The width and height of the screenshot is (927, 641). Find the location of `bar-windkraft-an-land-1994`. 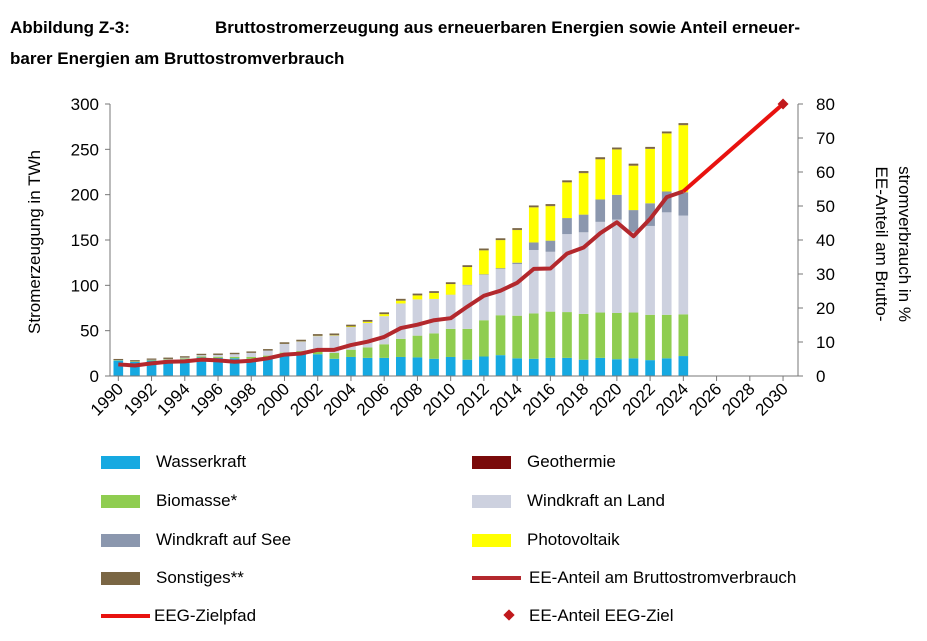

bar-windkraft-an-land-1994 is located at coordinates (184, 358).